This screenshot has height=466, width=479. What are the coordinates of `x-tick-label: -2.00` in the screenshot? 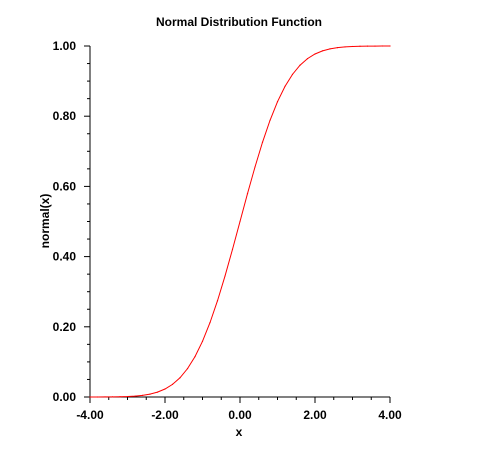 It's located at (165, 415).